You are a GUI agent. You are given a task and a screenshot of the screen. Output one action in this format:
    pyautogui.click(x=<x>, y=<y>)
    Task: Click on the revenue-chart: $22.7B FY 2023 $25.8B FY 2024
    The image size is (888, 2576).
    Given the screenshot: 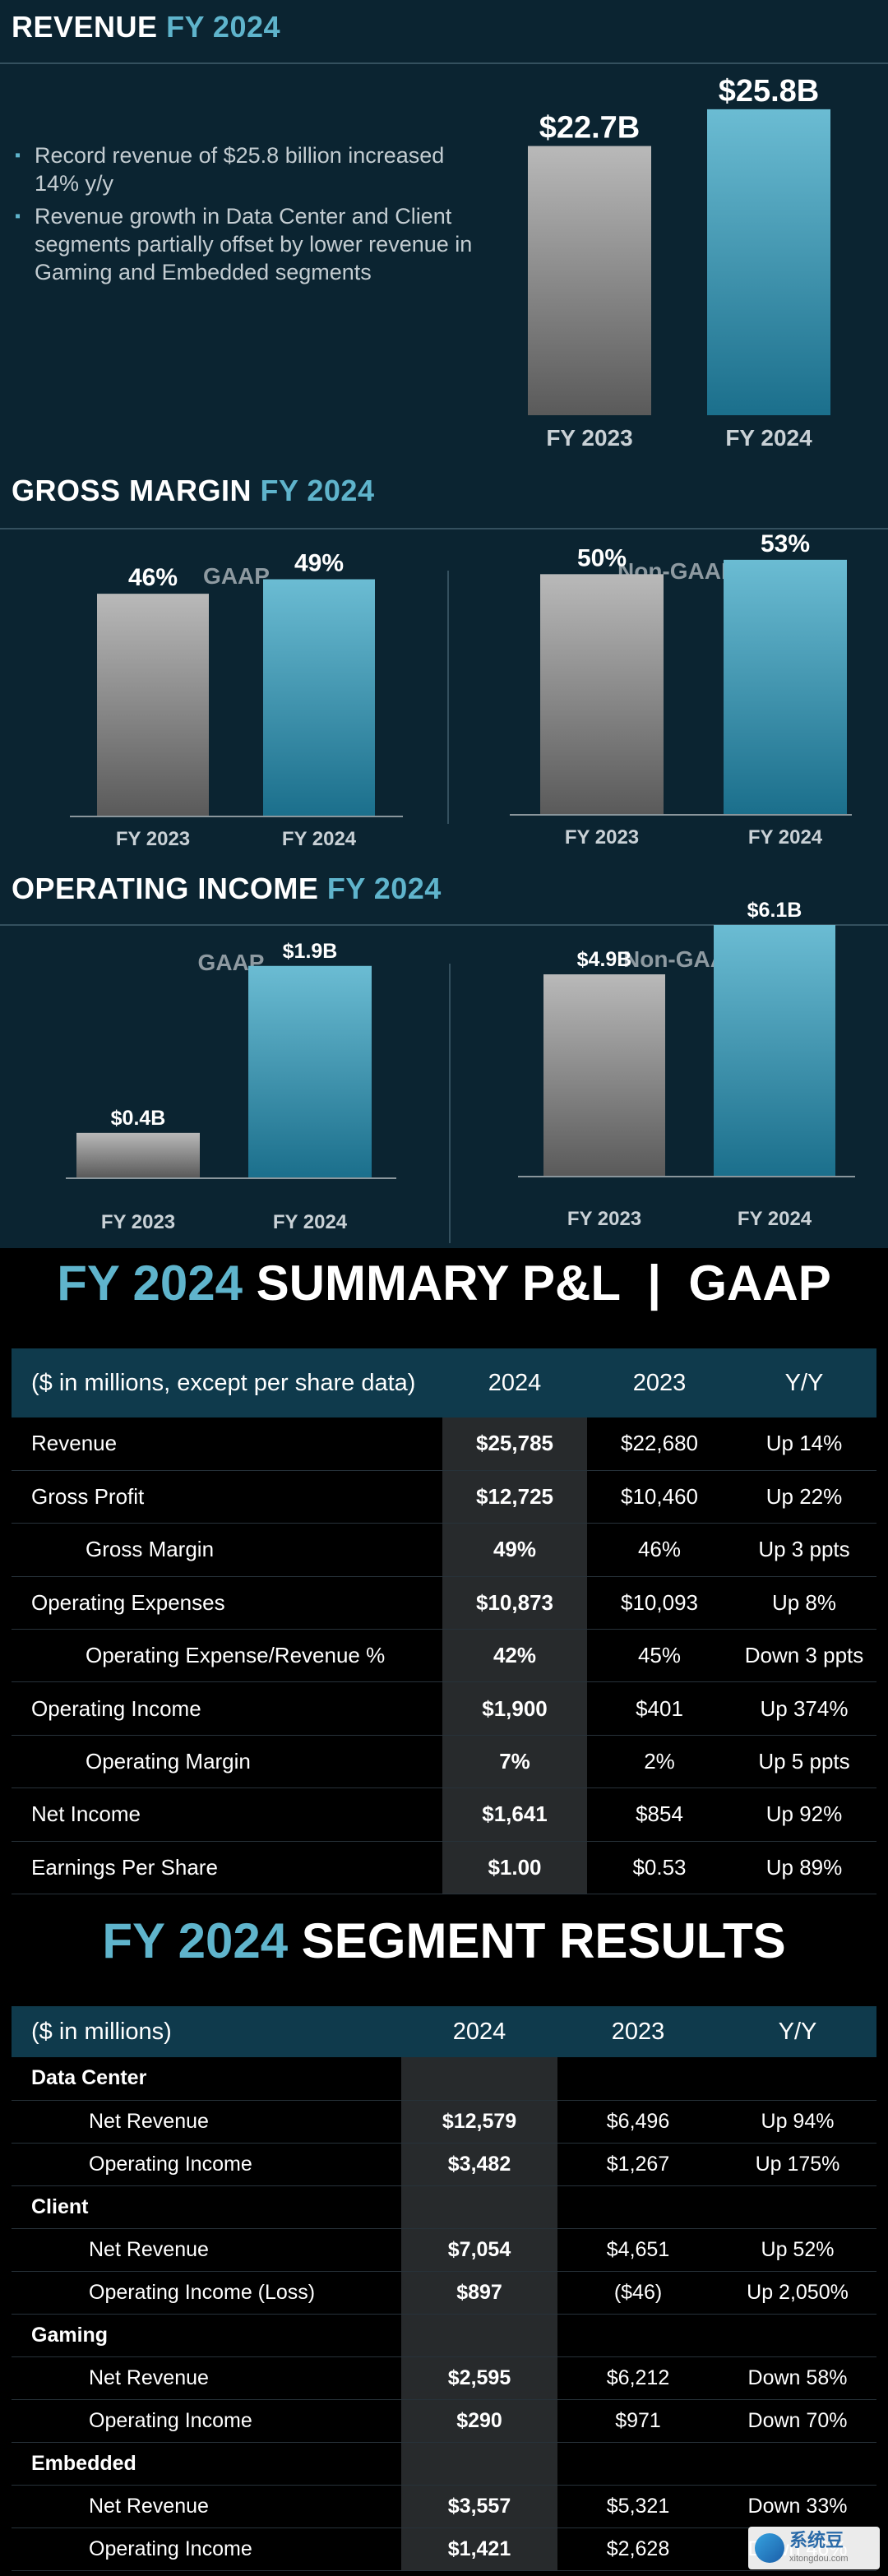 What is the action you would take?
    pyautogui.click(x=679, y=262)
    